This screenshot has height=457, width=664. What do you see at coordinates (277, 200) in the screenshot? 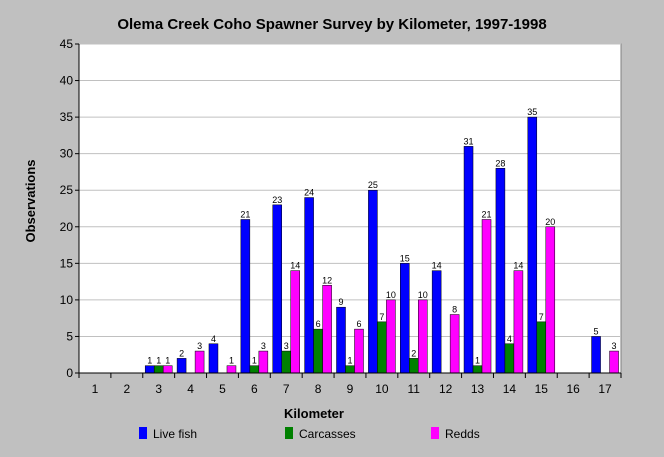
I see `bar-value-label: 23` at bounding box center [277, 200].